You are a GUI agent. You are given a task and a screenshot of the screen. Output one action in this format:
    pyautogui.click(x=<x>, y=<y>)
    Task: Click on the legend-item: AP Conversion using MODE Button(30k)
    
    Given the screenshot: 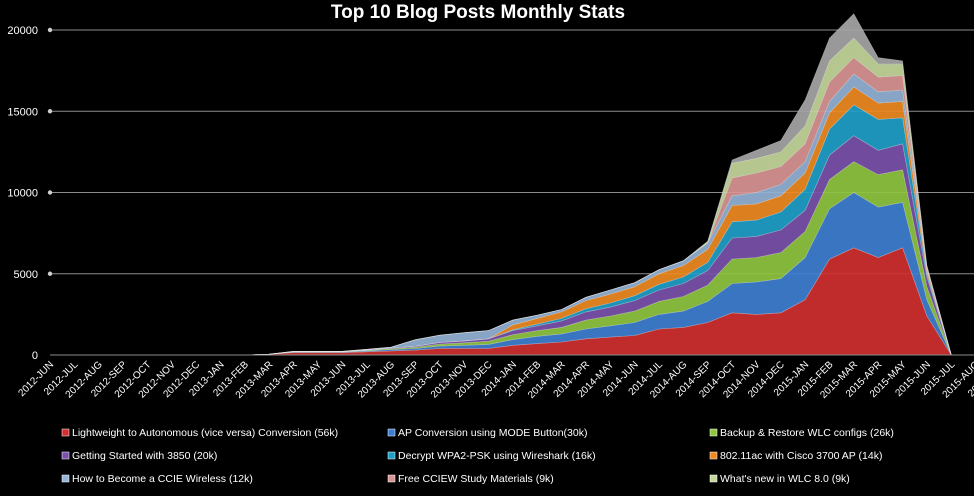 What is the action you would take?
    pyautogui.click(x=487, y=433)
    